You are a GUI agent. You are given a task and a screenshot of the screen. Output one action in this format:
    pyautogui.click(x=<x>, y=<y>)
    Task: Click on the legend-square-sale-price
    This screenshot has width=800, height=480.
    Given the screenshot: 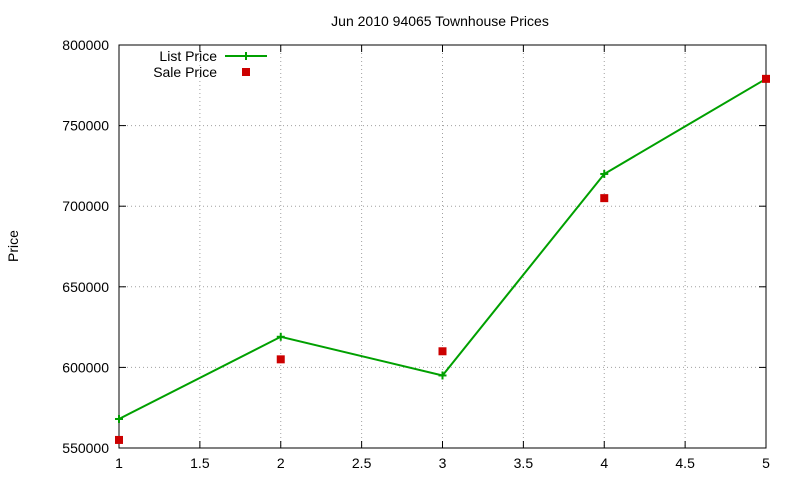 What is the action you would take?
    pyautogui.click(x=246, y=72)
    